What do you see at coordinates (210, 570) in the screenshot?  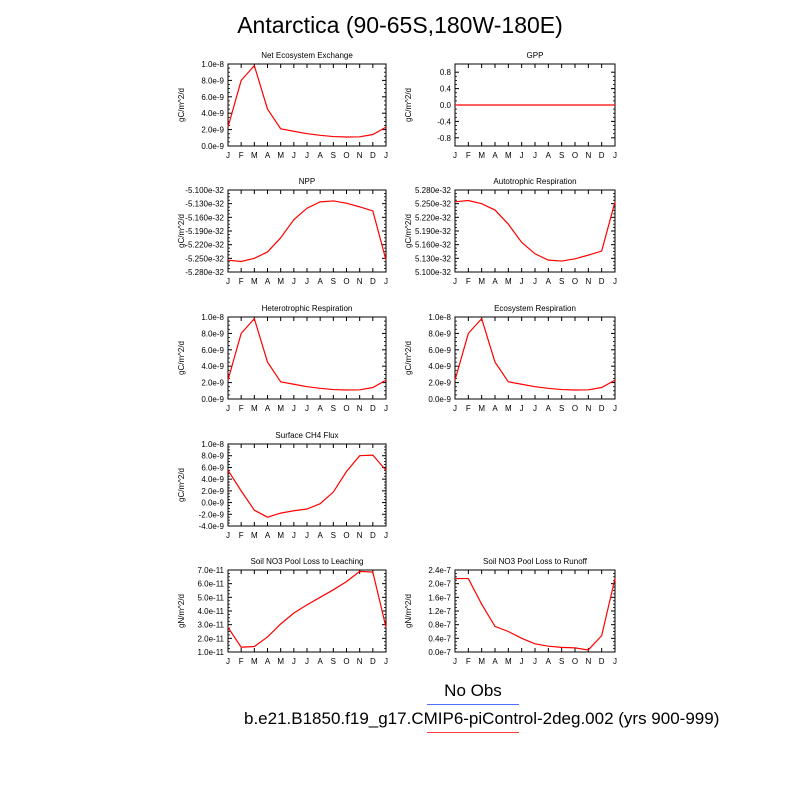 I see `y-tick-label: 7.0e-11` at bounding box center [210, 570].